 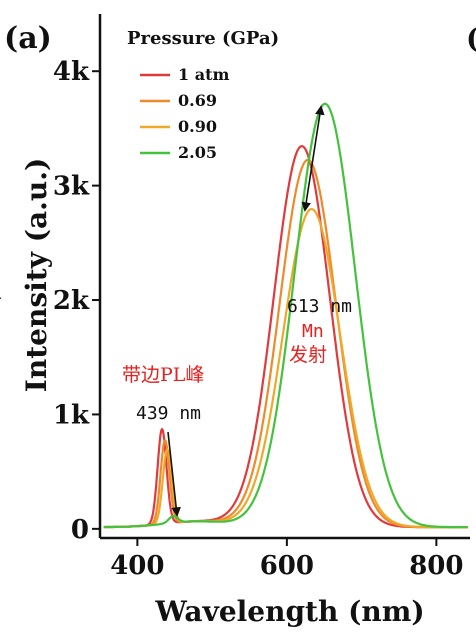 What do you see at coordinates (197, 126) in the screenshot?
I see `legend-entry-0-90: 0.90` at bounding box center [197, 126].